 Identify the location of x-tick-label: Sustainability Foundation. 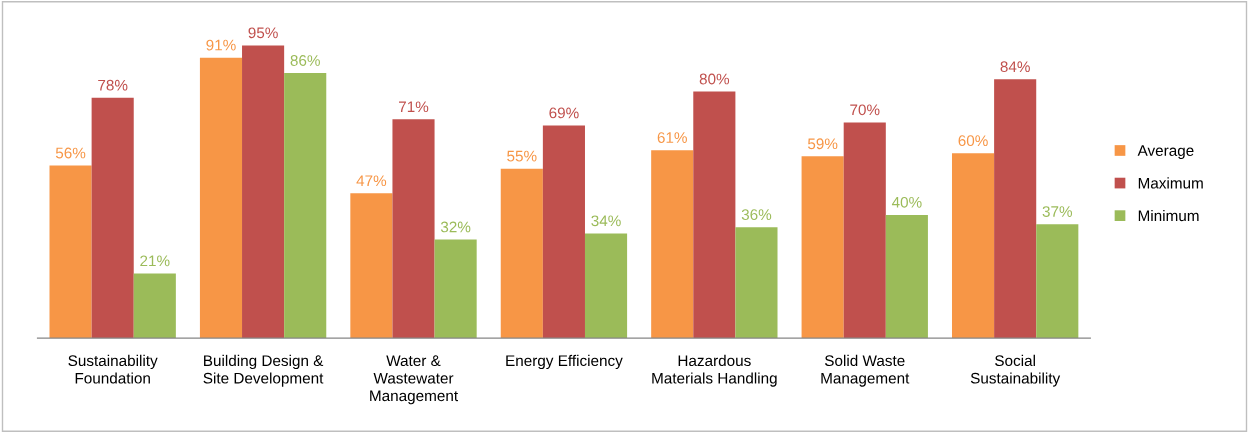
(113, 369).